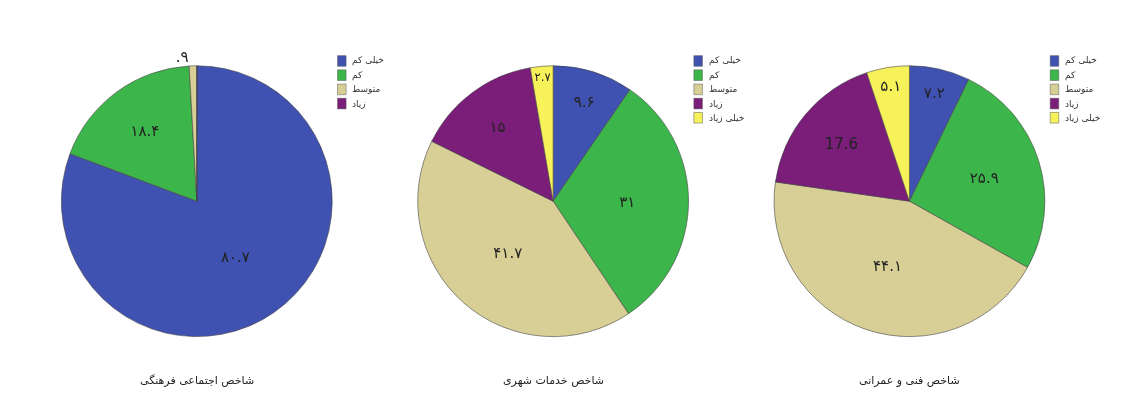 This screenshot has height=410, width=1129. I want to click on text: شاخص اجتماعی فرهنگی, so click(197, 380).